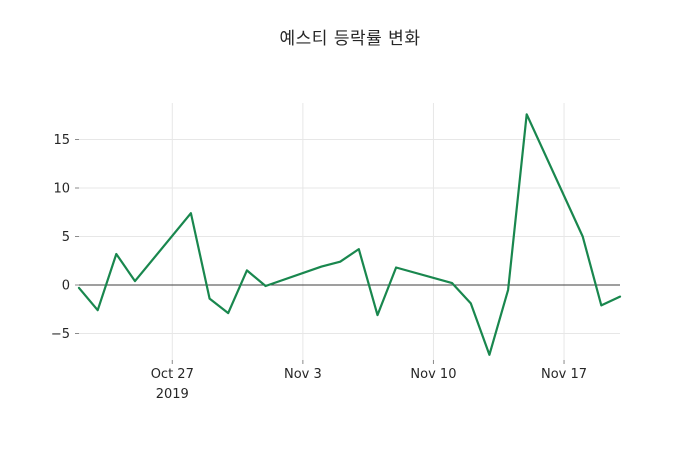 Image resolution: width=700 pixels, height=450 pixels. Describe the element at coordinates (60, 334) in the screenshot. I see `y-tick-label: −5` at that location.